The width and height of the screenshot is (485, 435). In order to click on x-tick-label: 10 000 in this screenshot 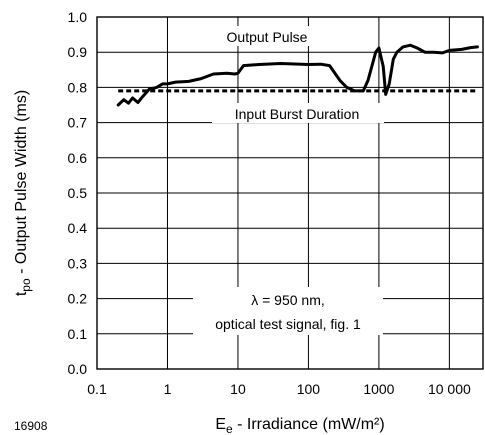, I will do `click(449, 389)`.